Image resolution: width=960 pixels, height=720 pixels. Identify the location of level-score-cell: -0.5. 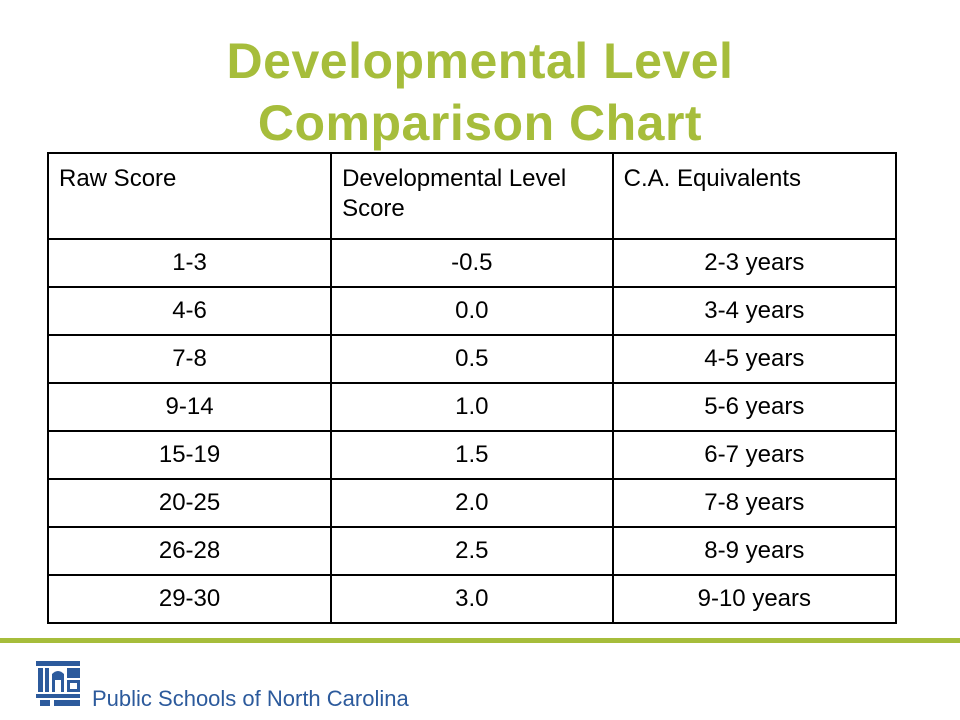
(472, 263).